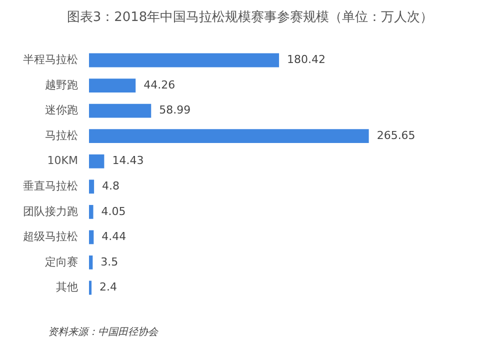 The height and width of the screenshot is (362, 500). What do you see at coordinates (396, 135) in the screenshot?
I see `data-label: 265.65` at bounding box center [396, 135].